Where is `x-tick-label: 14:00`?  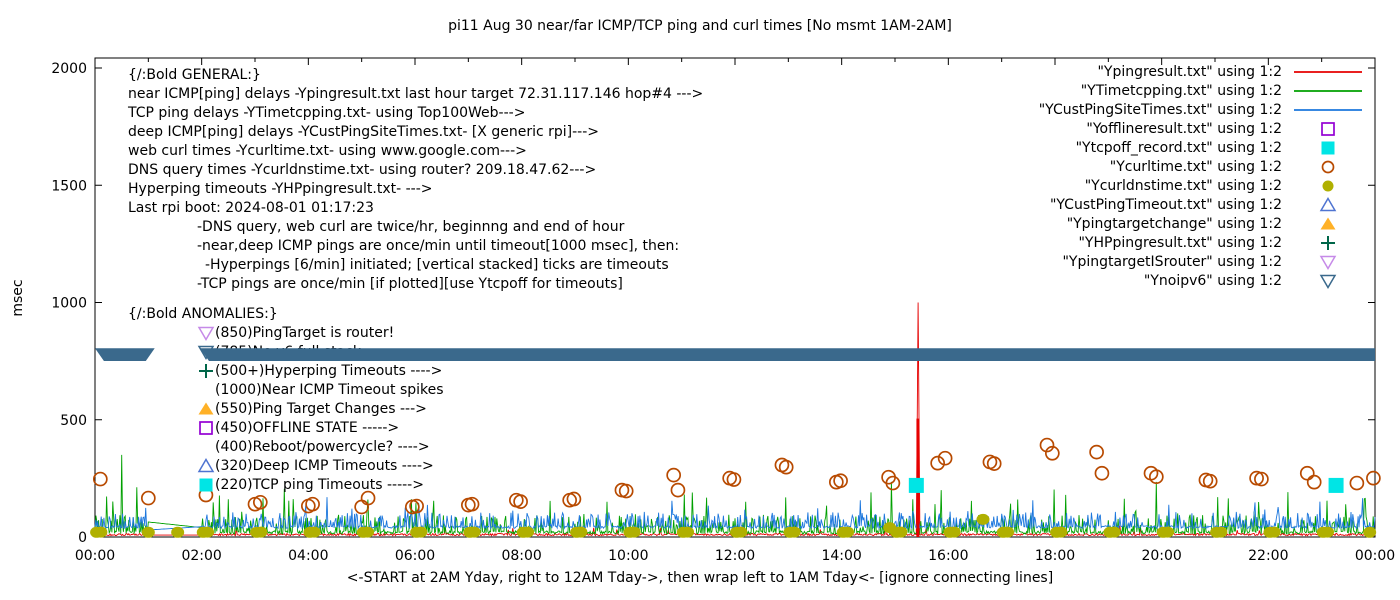 x-tick-label: 14:00 is located at coordinates (841, 556).